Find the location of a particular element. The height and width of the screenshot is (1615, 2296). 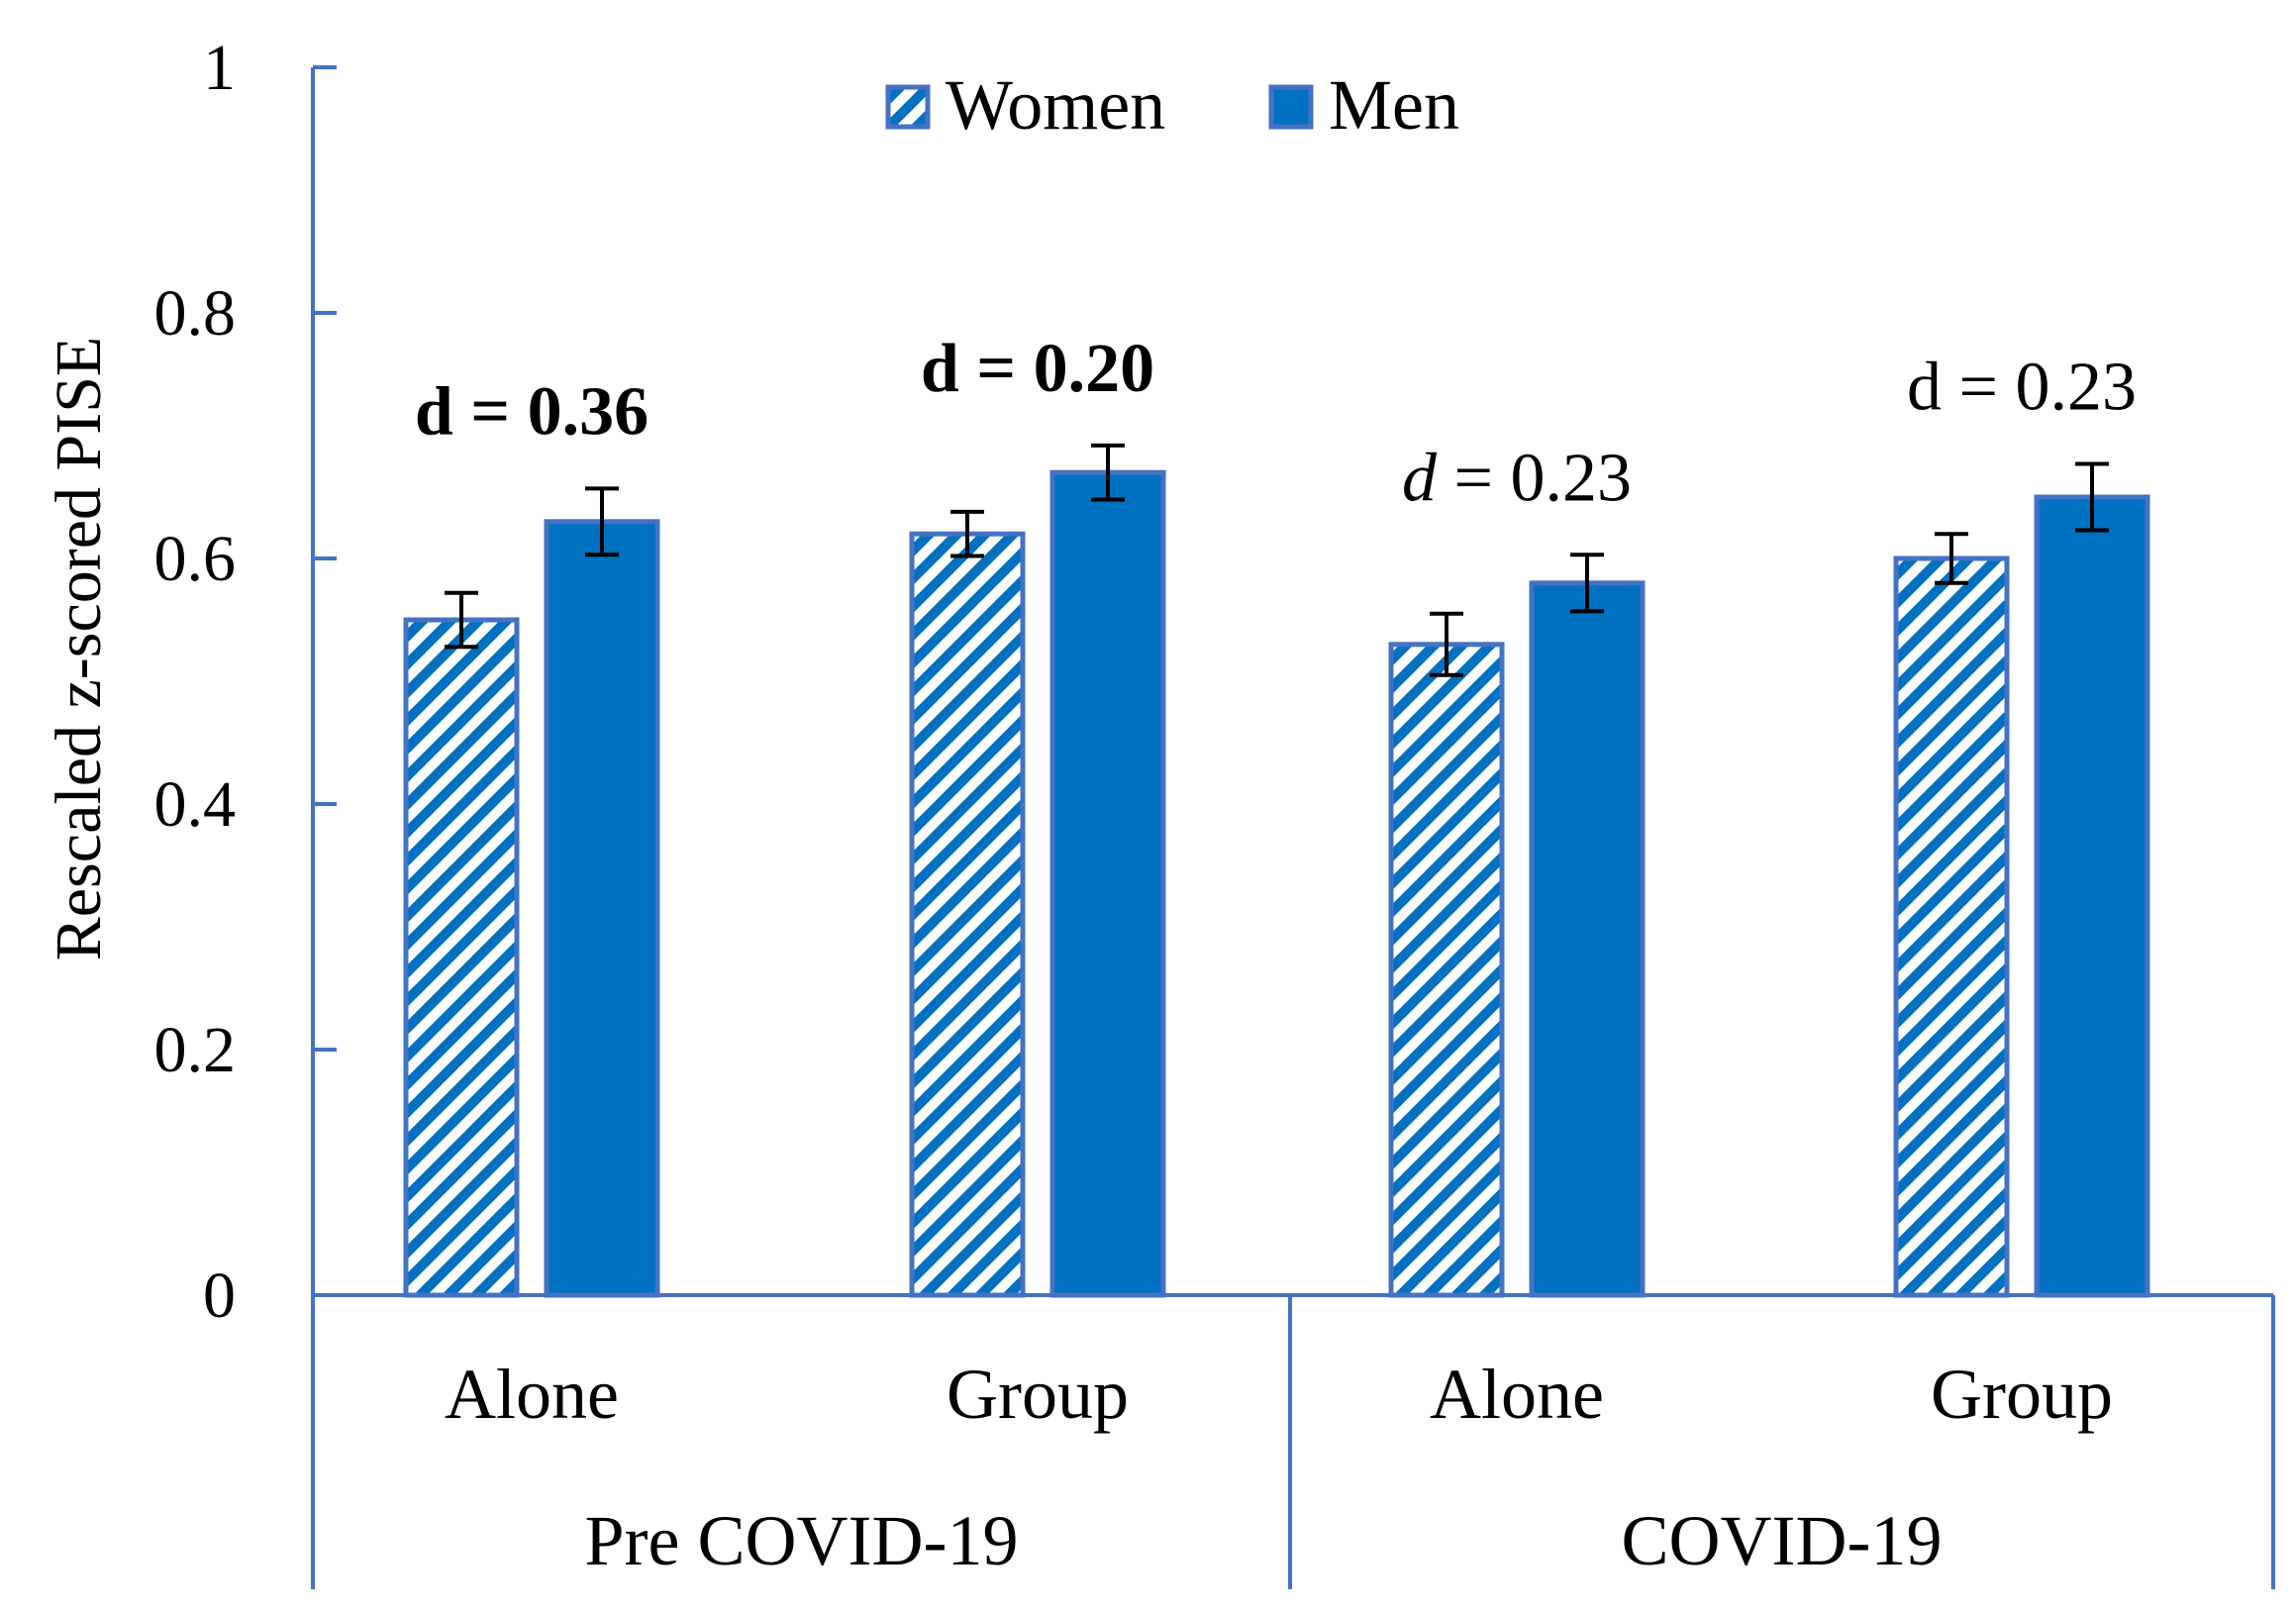

legend: Women Men is located at coordinates (1172, 105).